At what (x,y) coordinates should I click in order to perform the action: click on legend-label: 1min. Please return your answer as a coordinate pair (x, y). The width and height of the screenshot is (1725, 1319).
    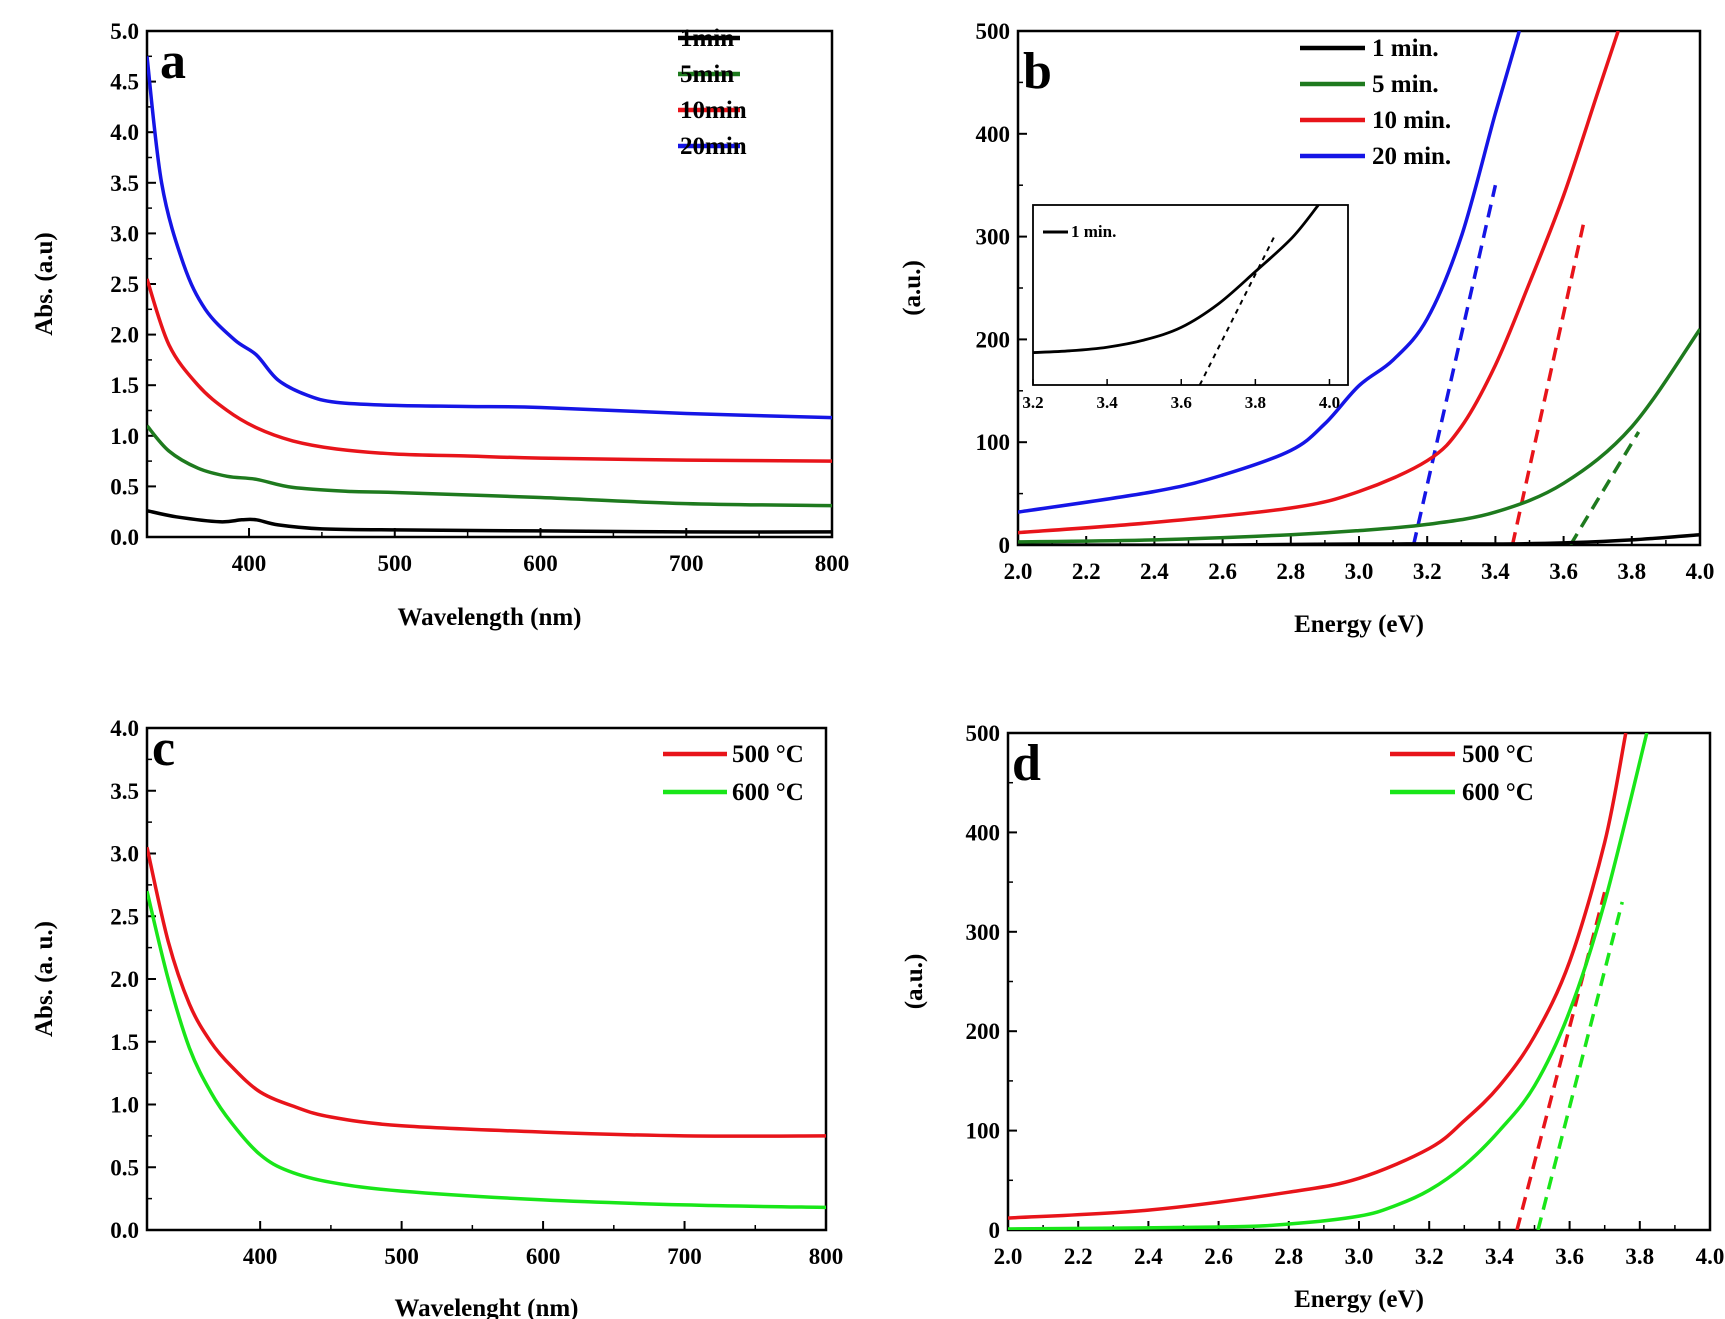
    Looking at the image, I should click on (707, 38).